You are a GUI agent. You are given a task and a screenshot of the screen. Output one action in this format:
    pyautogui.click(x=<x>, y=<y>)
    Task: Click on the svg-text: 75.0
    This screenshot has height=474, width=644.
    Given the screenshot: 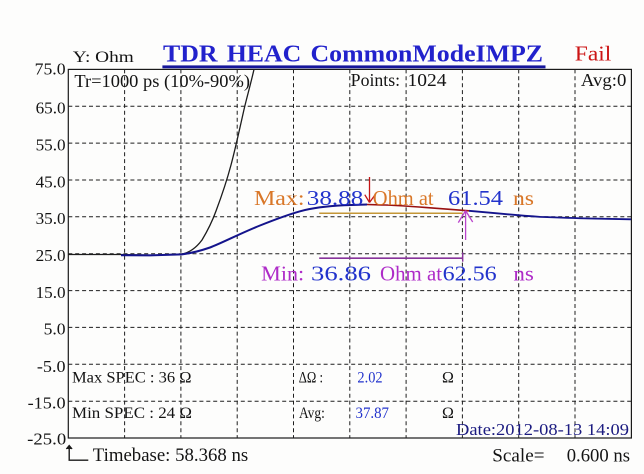 What is the action you would take?
    pyautogui.click(x=50, y=69)
    